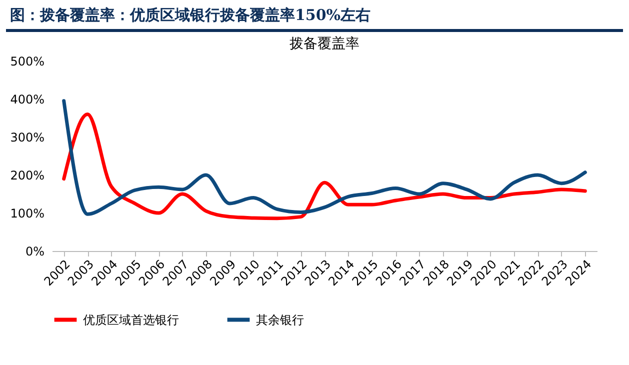 Image resolution: width=629 pixels, height=365 pixels. I want to click on legend-label: 其余银行, so click(280, 319).